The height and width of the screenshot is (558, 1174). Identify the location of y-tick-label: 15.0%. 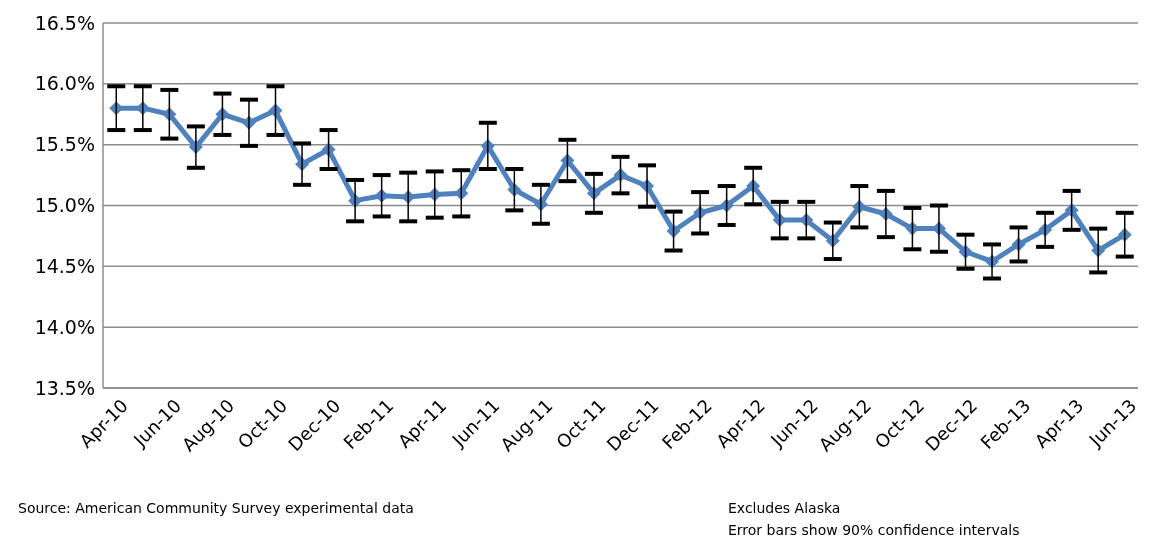
(64, 205).